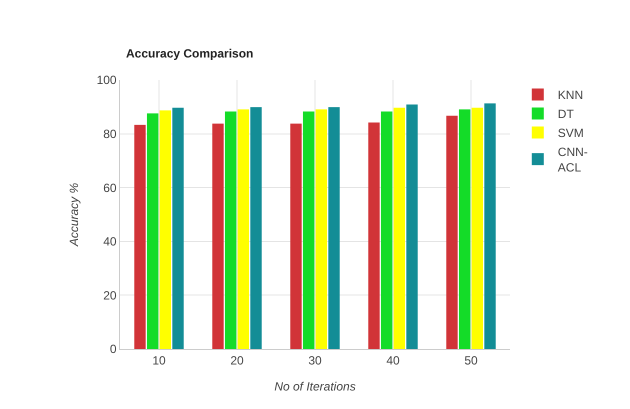  Describe the element at coordinates (110, 241) in the screenshot. I see `y-tick-label: 40` at that location.